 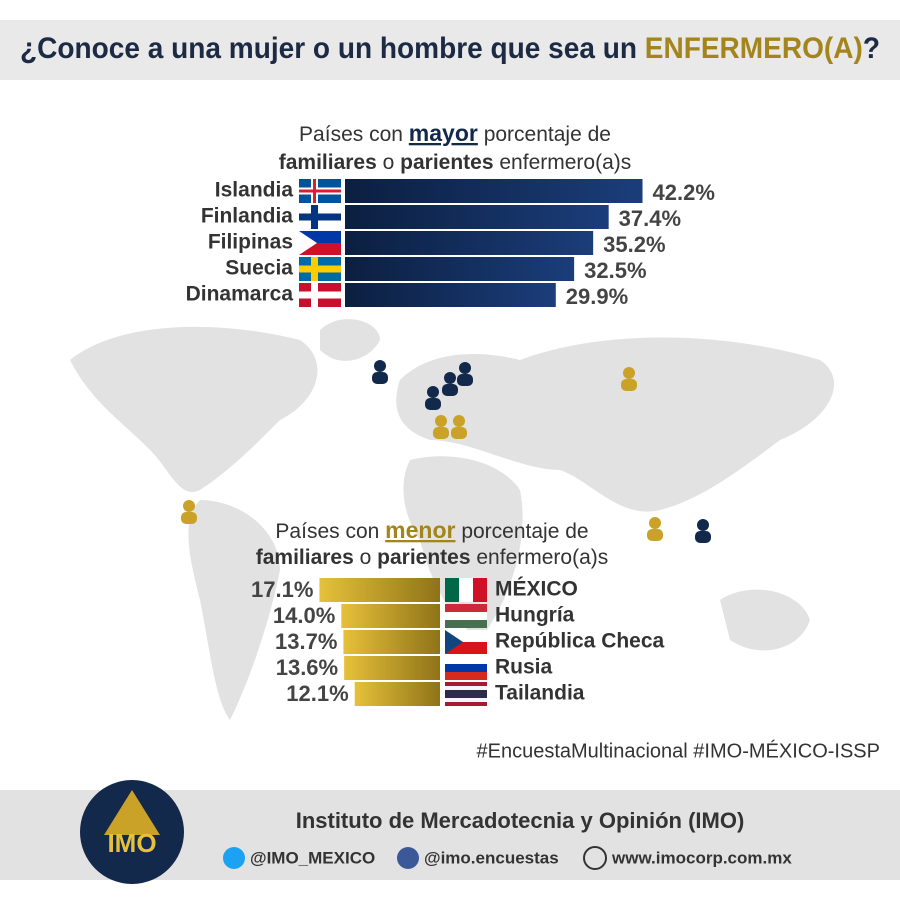 I want to click on category-label: Filipinas, so click(x=250, y=242).